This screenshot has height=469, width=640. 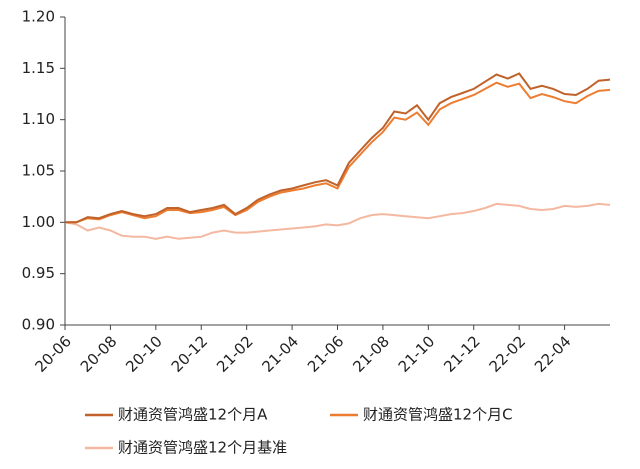 I want to click on legend-label: 财通资管鸿盛12个月A, so click(x=193, y=415).